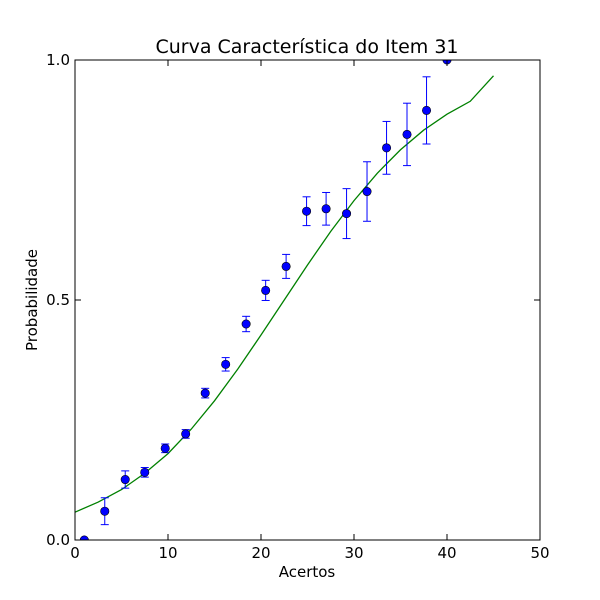  I want to click on y-axis-label: Probabilidade, so click(32, 300).